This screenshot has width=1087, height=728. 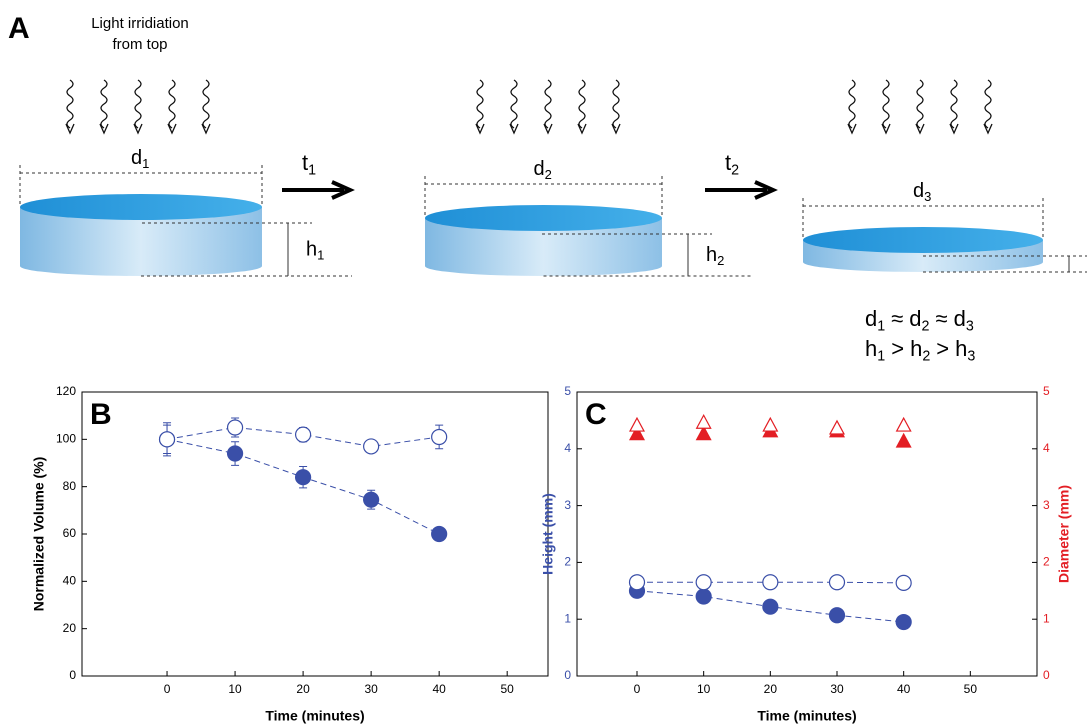 I want to click on label: t1, so click(x=309, y=164).